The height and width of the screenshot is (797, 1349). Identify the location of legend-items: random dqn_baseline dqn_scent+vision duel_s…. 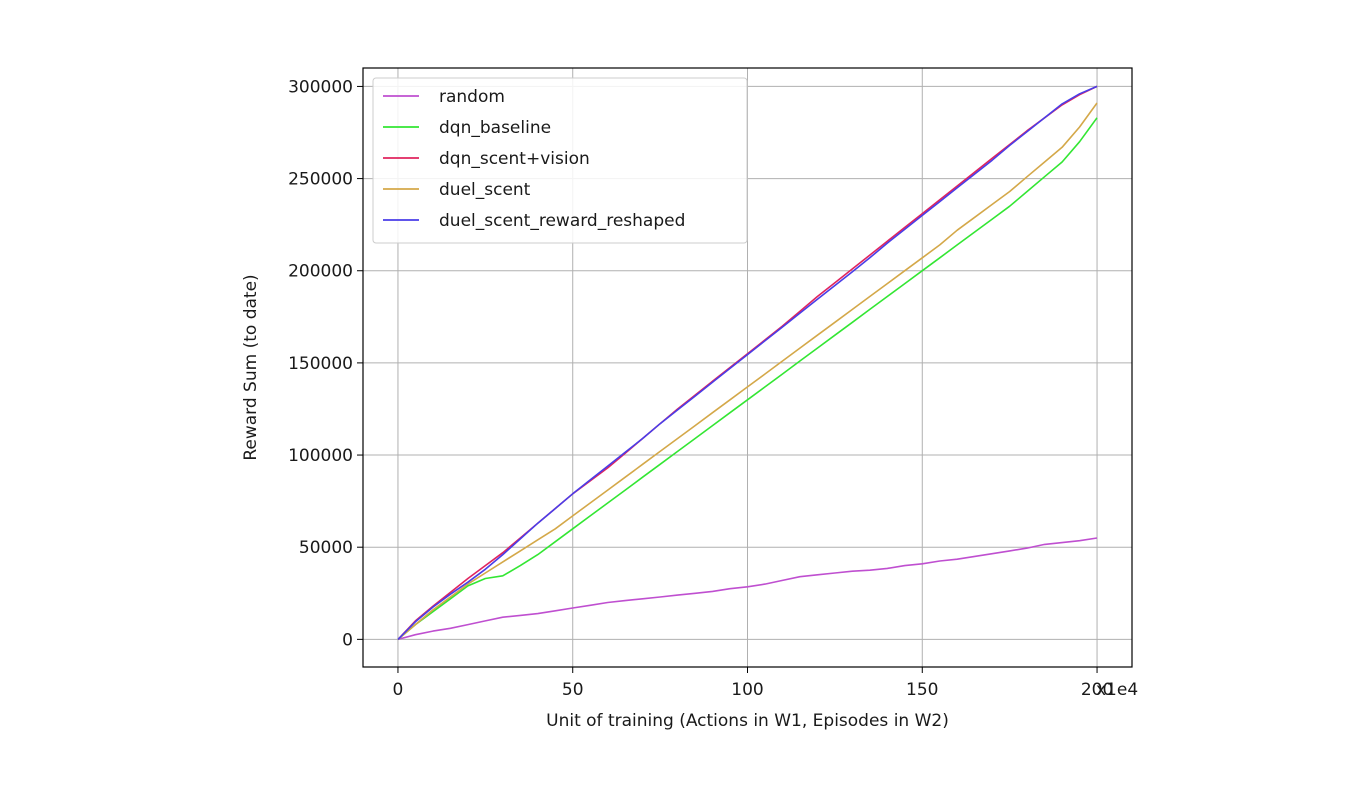
(534, 159).